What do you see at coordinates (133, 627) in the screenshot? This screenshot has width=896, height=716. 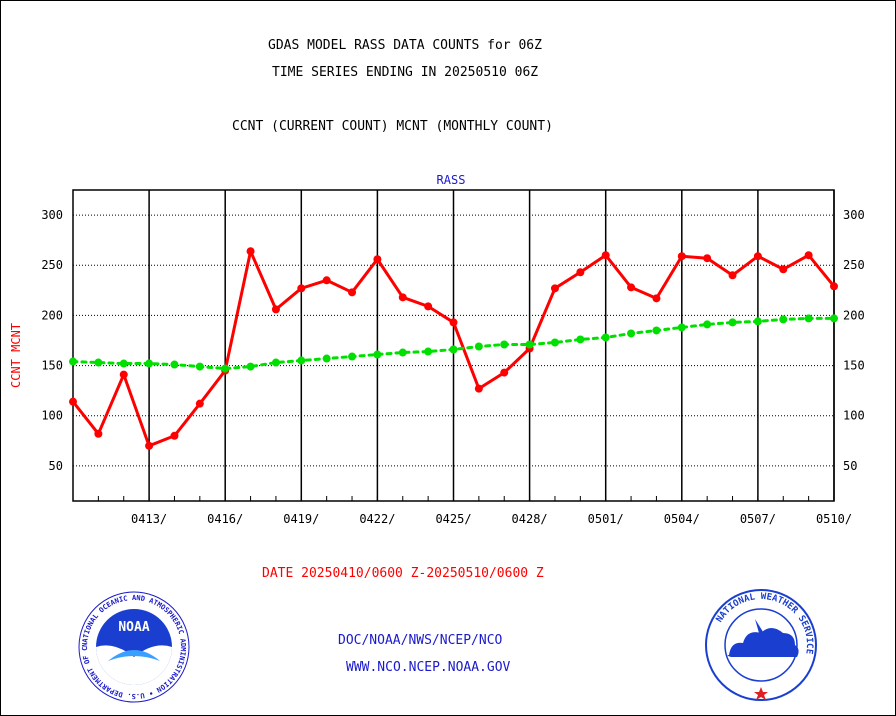 I see `noaa-logo-text: NOAA` at bounding box center [133, 627].